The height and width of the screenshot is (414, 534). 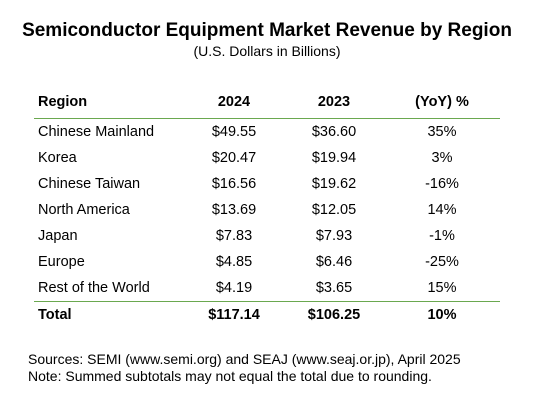 I want to click on cell-region: North America, so click(x=84, y=210).